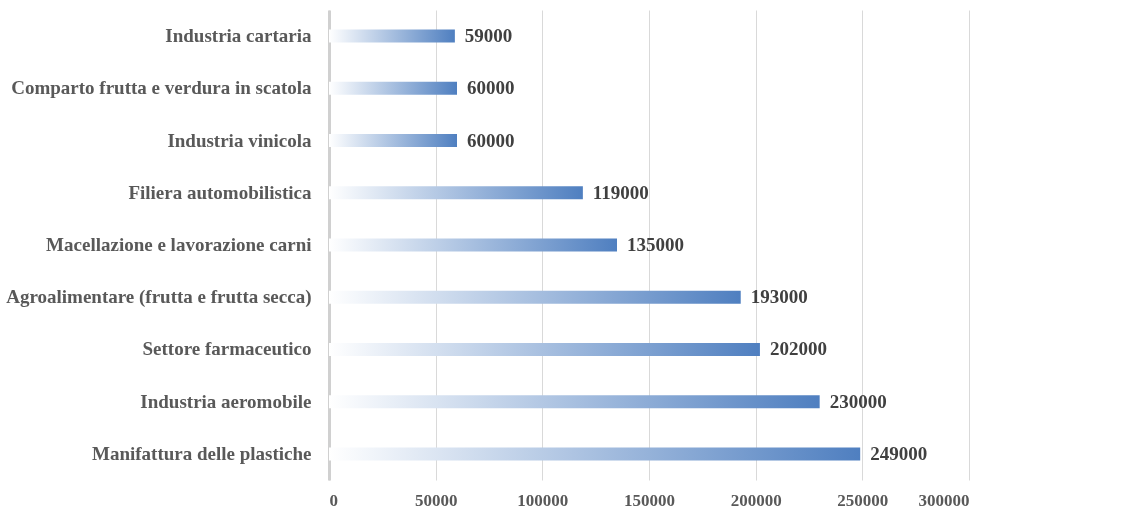  Describe the element at coordinates (179, 244) in the screenshot. I see `y-tick-label: Macellazione e lavorazione carni` at that location.